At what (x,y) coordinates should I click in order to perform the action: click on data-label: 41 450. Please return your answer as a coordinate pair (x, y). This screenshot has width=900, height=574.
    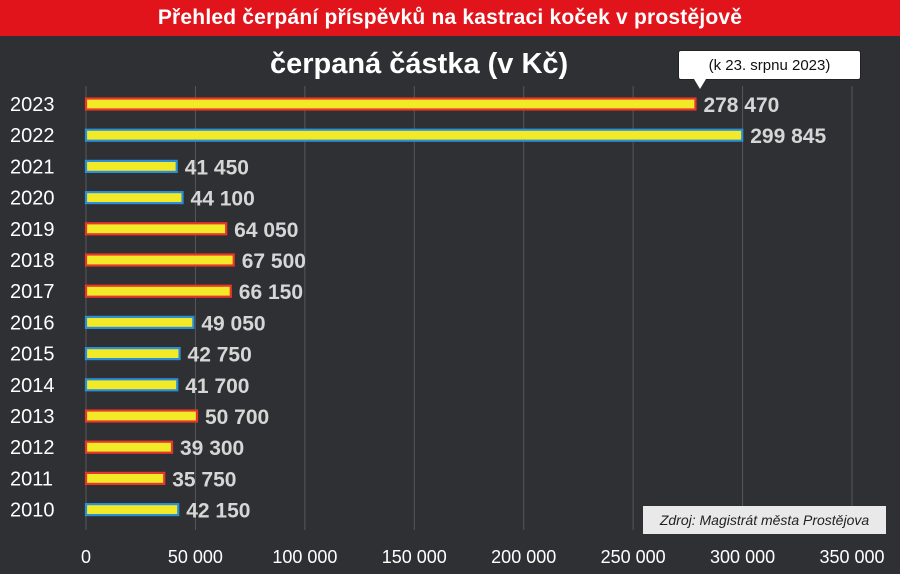
    Looking at the image, I should click on (217, 167).